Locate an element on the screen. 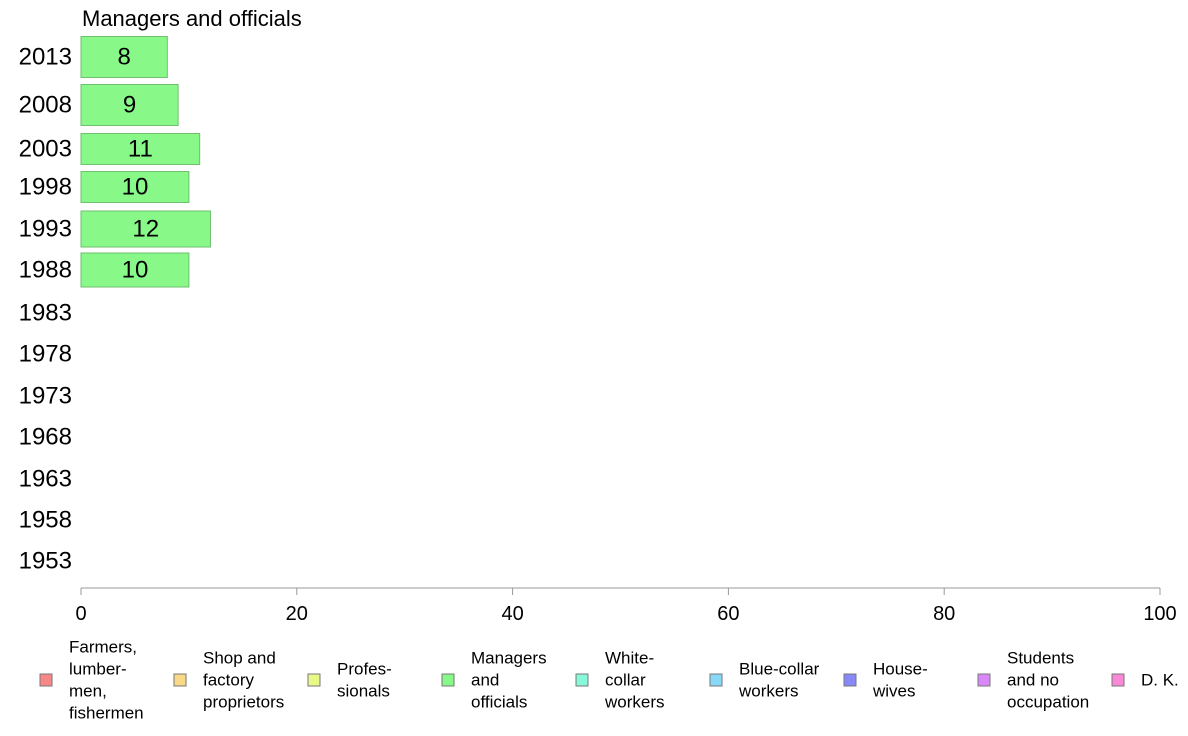 This screenshot has height=736, width=1188. bar-value-label: 11 is located at coordinates (140, 149).